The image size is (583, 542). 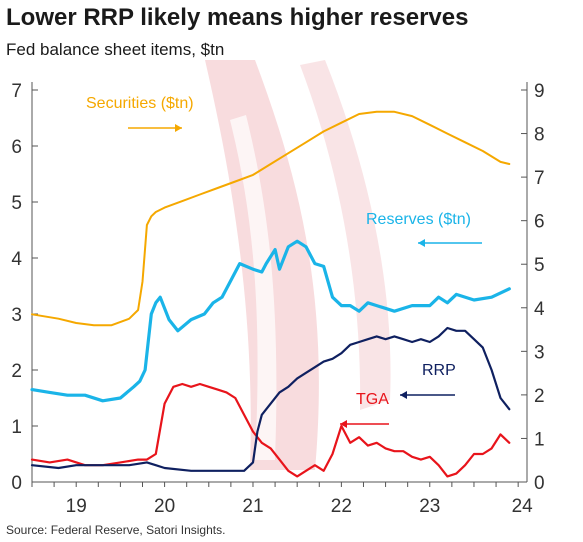 What do you see at coordinates (539, 396) in the screenshot?
I see `right-tick-label: 2` at bounding box center [539, 396].